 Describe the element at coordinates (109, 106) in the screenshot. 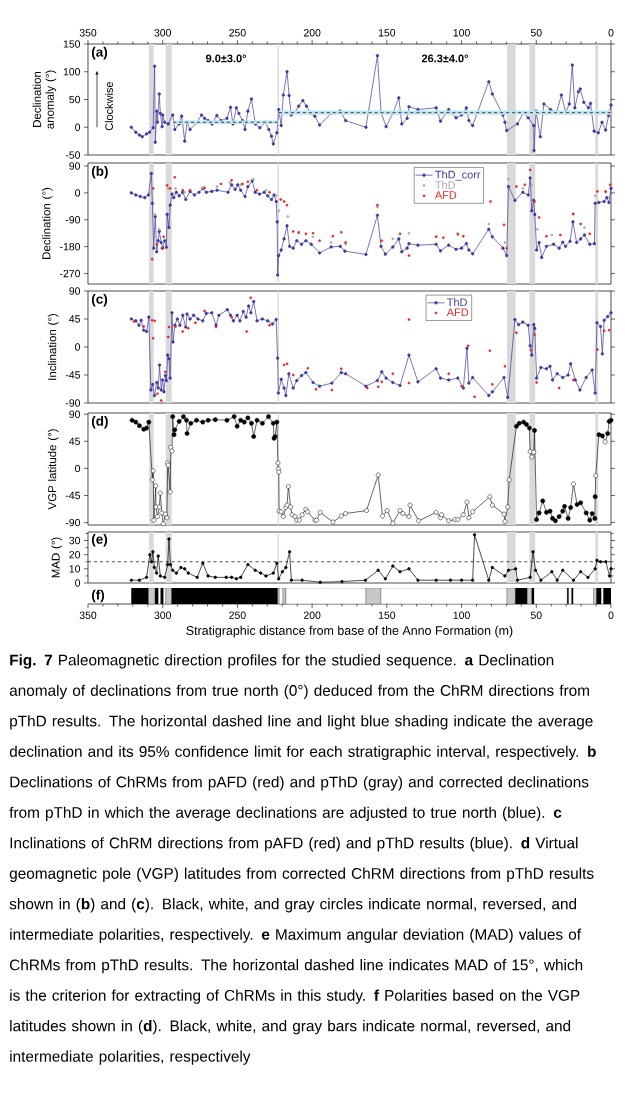

I see `annotation: Clockwise` at that location.